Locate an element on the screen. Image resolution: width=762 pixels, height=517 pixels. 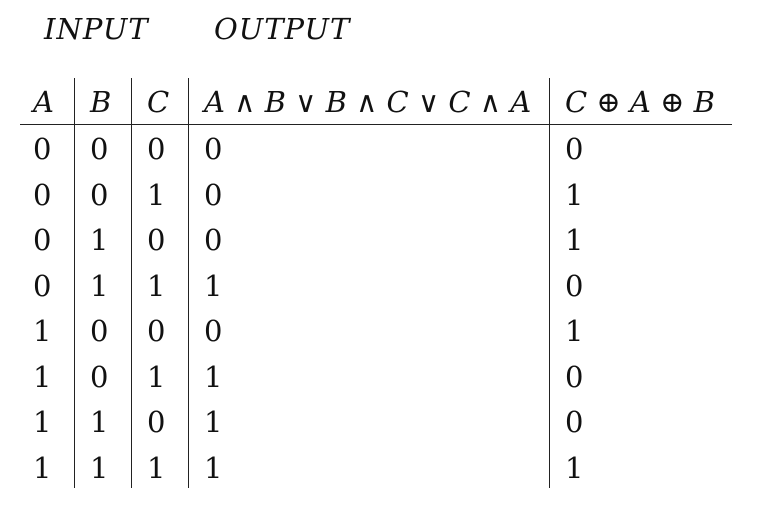
column-header-c: C is located at coordinates (158, 102).